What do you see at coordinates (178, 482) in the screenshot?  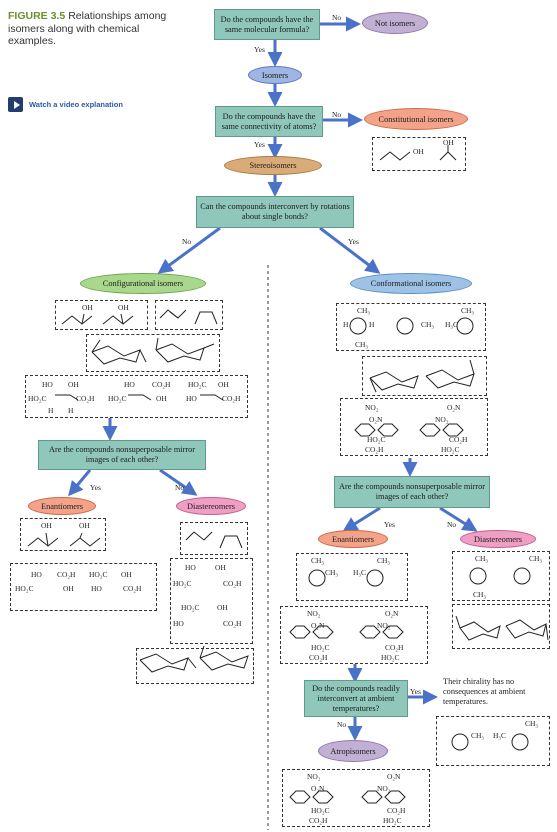 I see `arrow-left-mirror-no` at bounding box center [178, 482].